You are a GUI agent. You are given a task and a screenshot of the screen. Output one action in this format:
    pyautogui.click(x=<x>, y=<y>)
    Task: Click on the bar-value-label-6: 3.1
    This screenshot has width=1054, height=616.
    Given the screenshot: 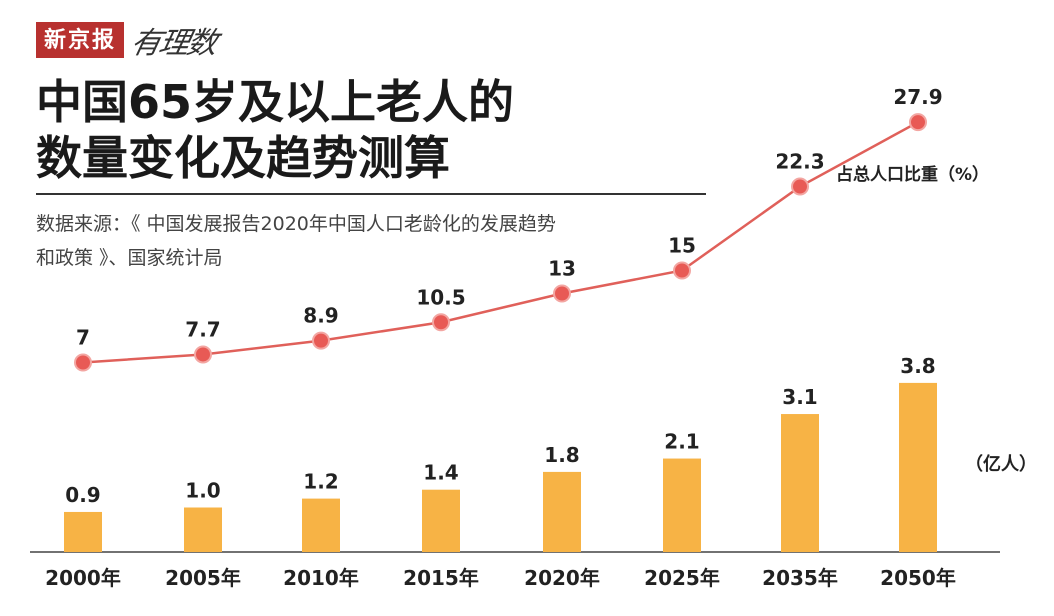 What is the action you would take?
    pyautogui.click(x=799, y=397)
    